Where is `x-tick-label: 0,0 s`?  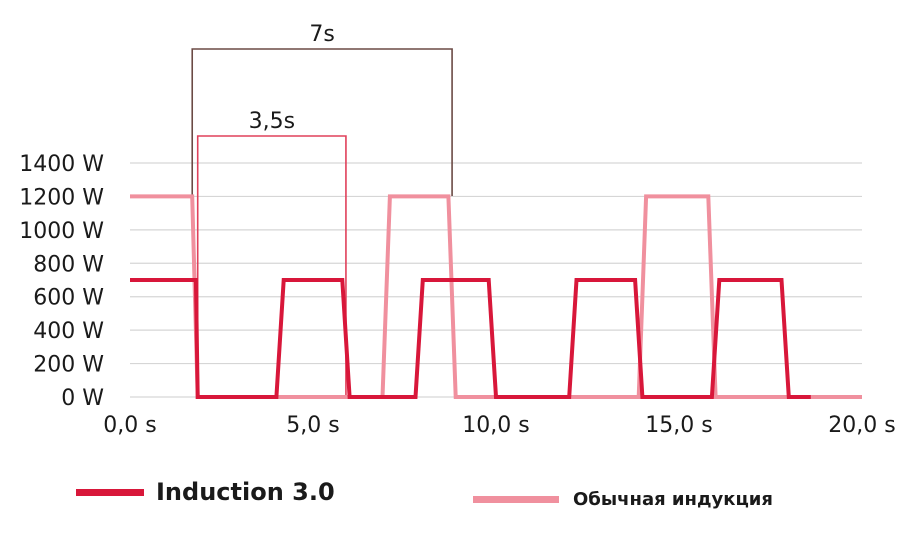
x-tick-label: 0,0 s is located at coordinates (129, 425).